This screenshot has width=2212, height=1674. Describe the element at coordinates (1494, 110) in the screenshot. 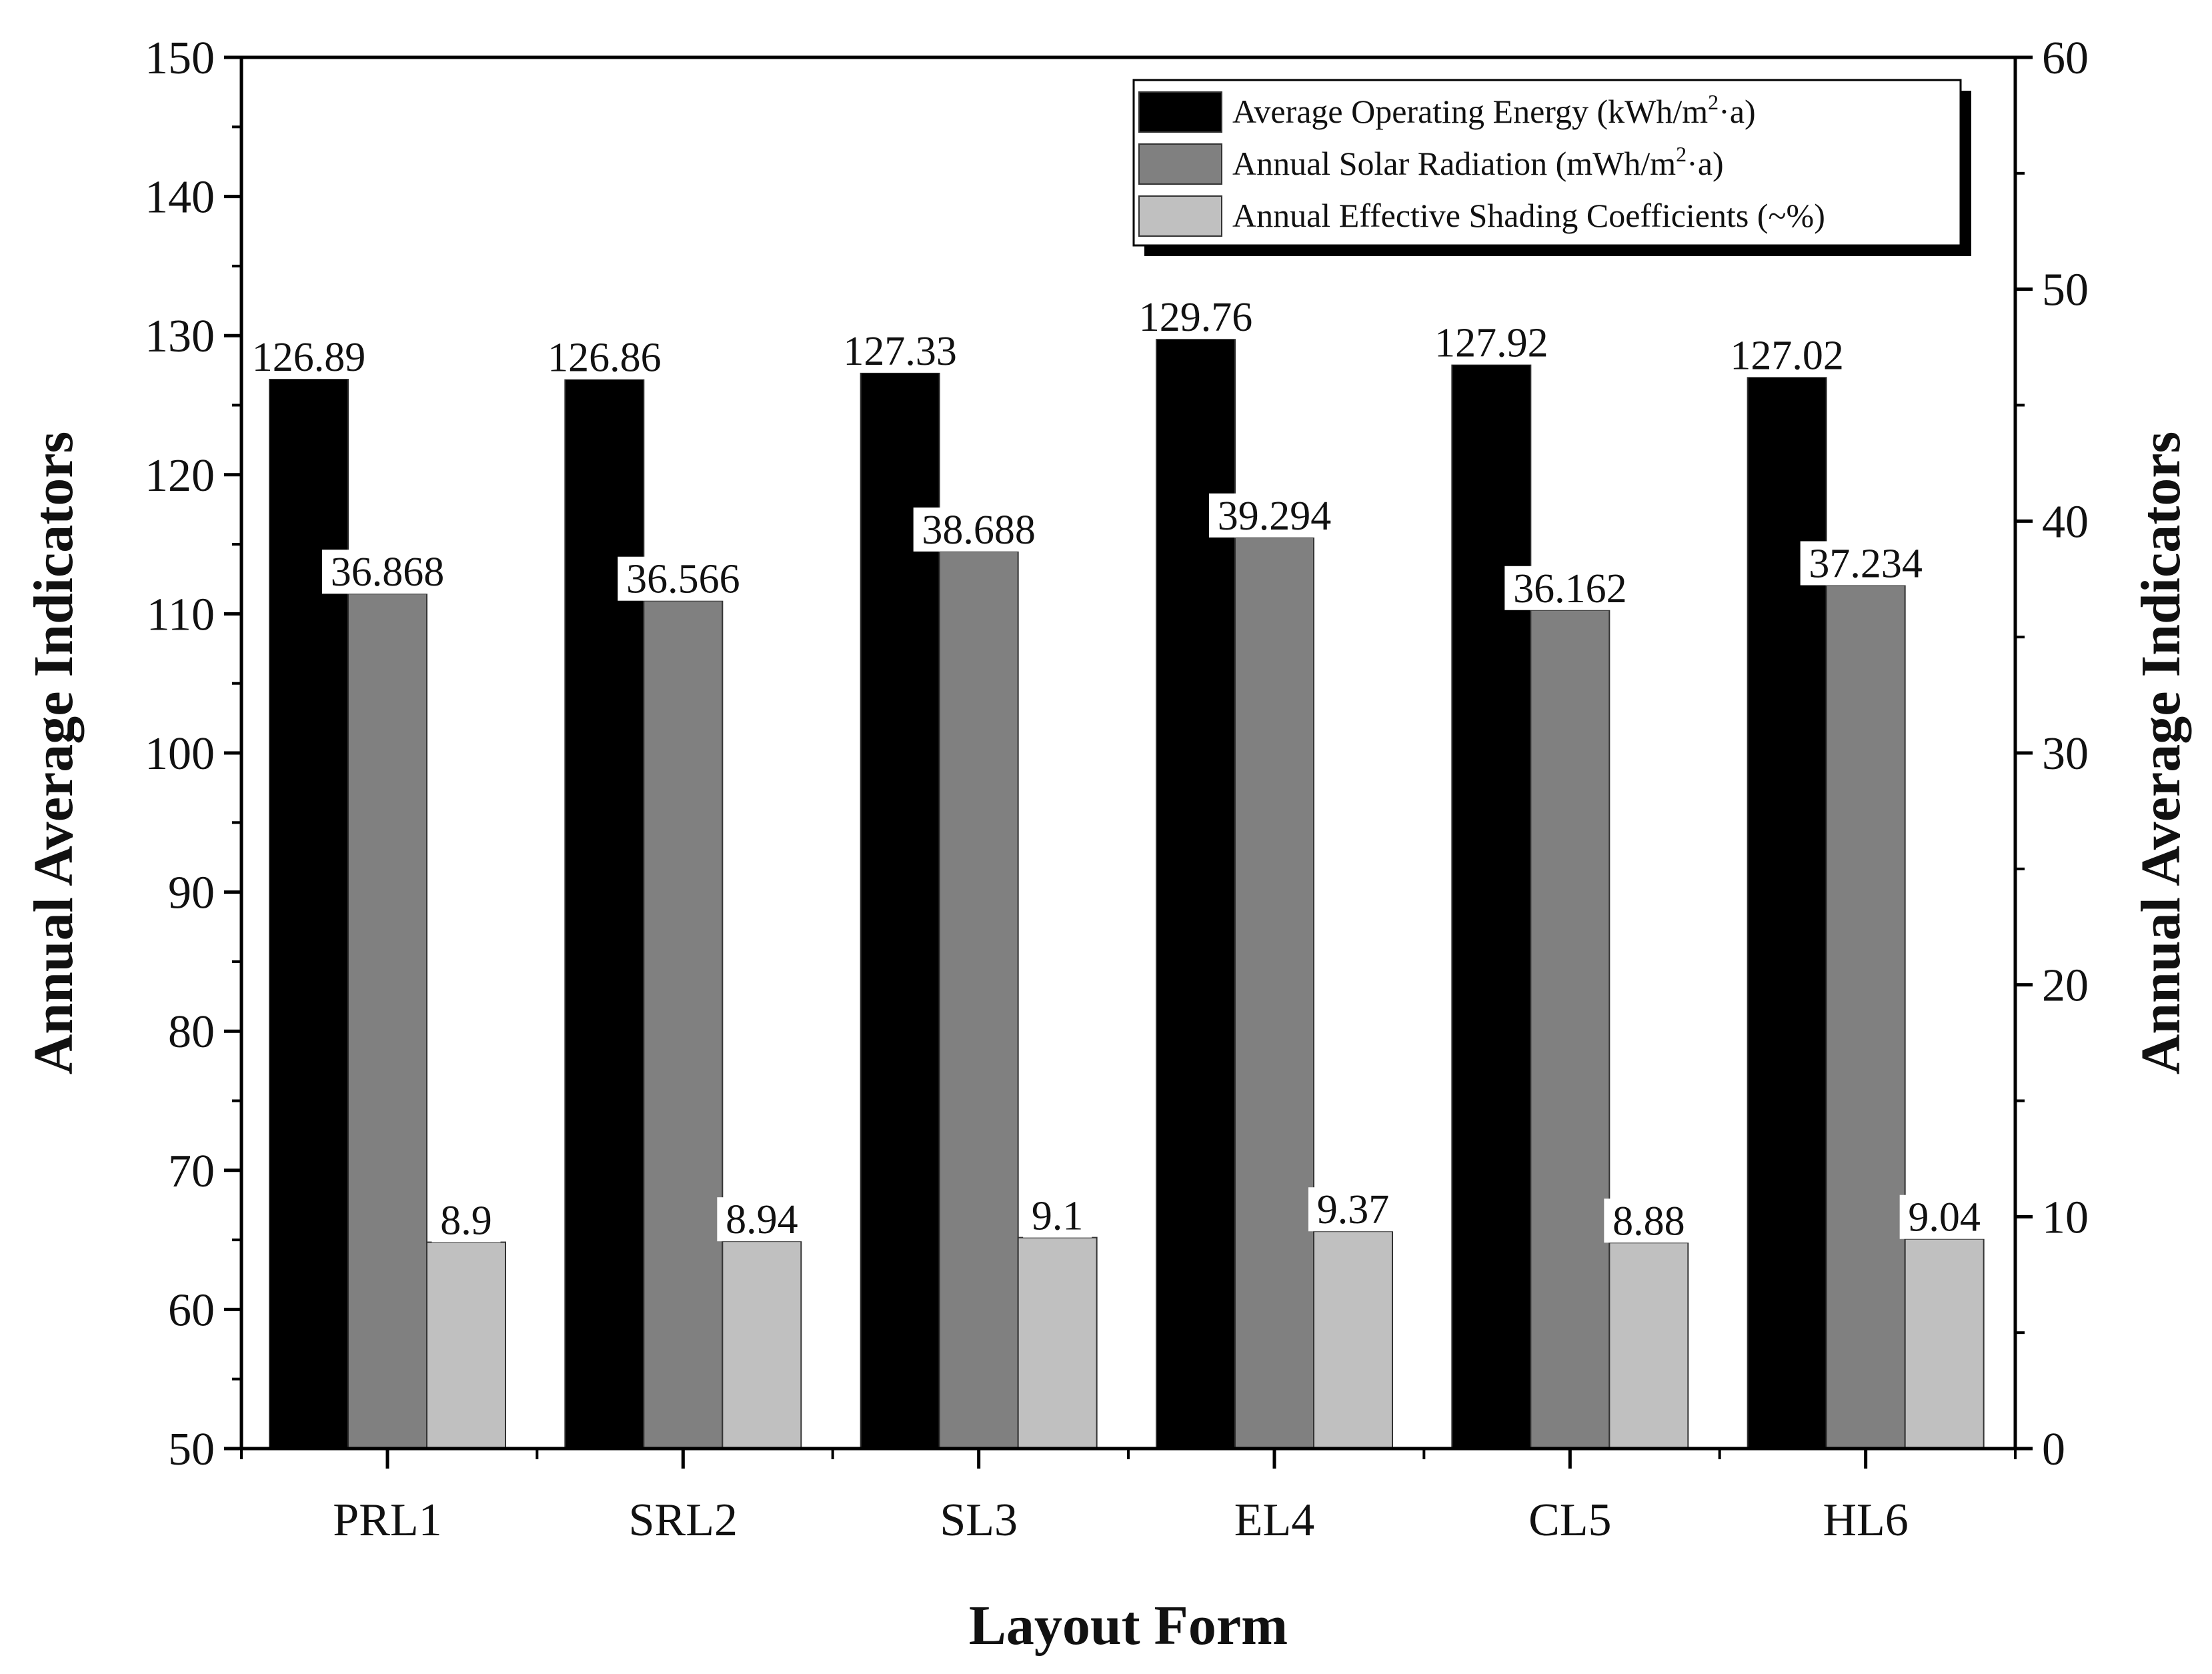

I see `legend-entry: Average Operating Energy (kWh/m2·a)` at that location.